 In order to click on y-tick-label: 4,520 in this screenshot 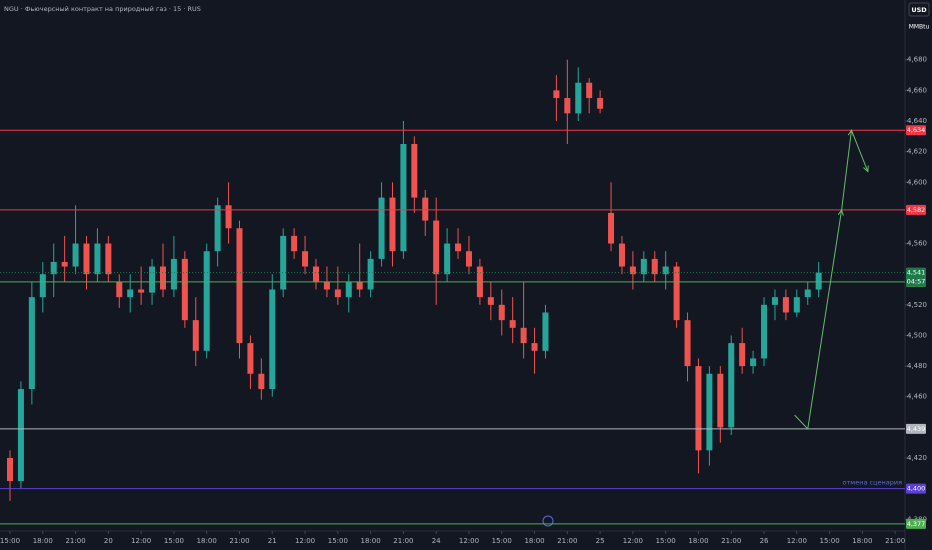, I will do `click(917, 305)`.